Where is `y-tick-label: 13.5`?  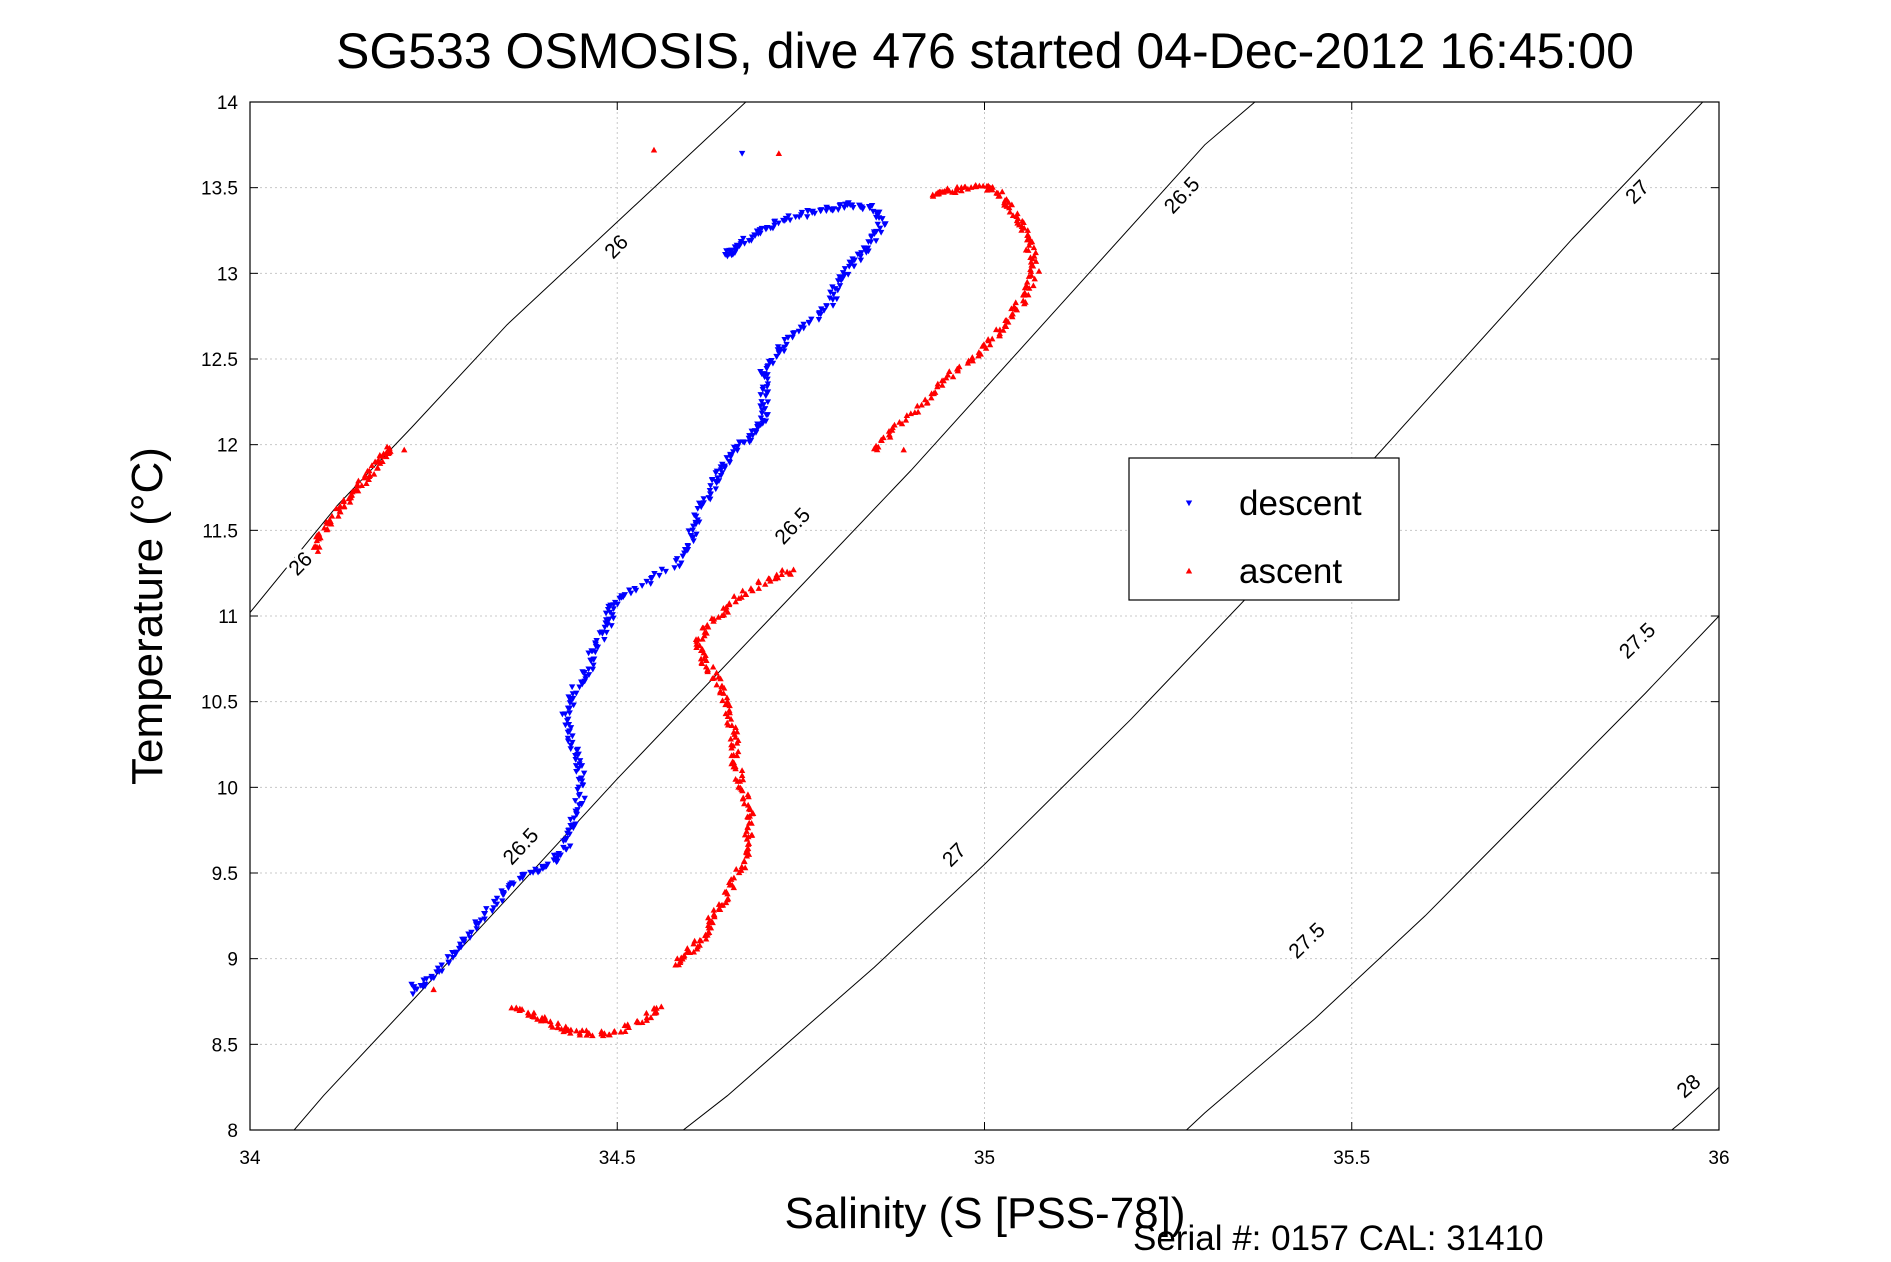 y-tick-label: 13.5 is located at coordinates (219, 189).